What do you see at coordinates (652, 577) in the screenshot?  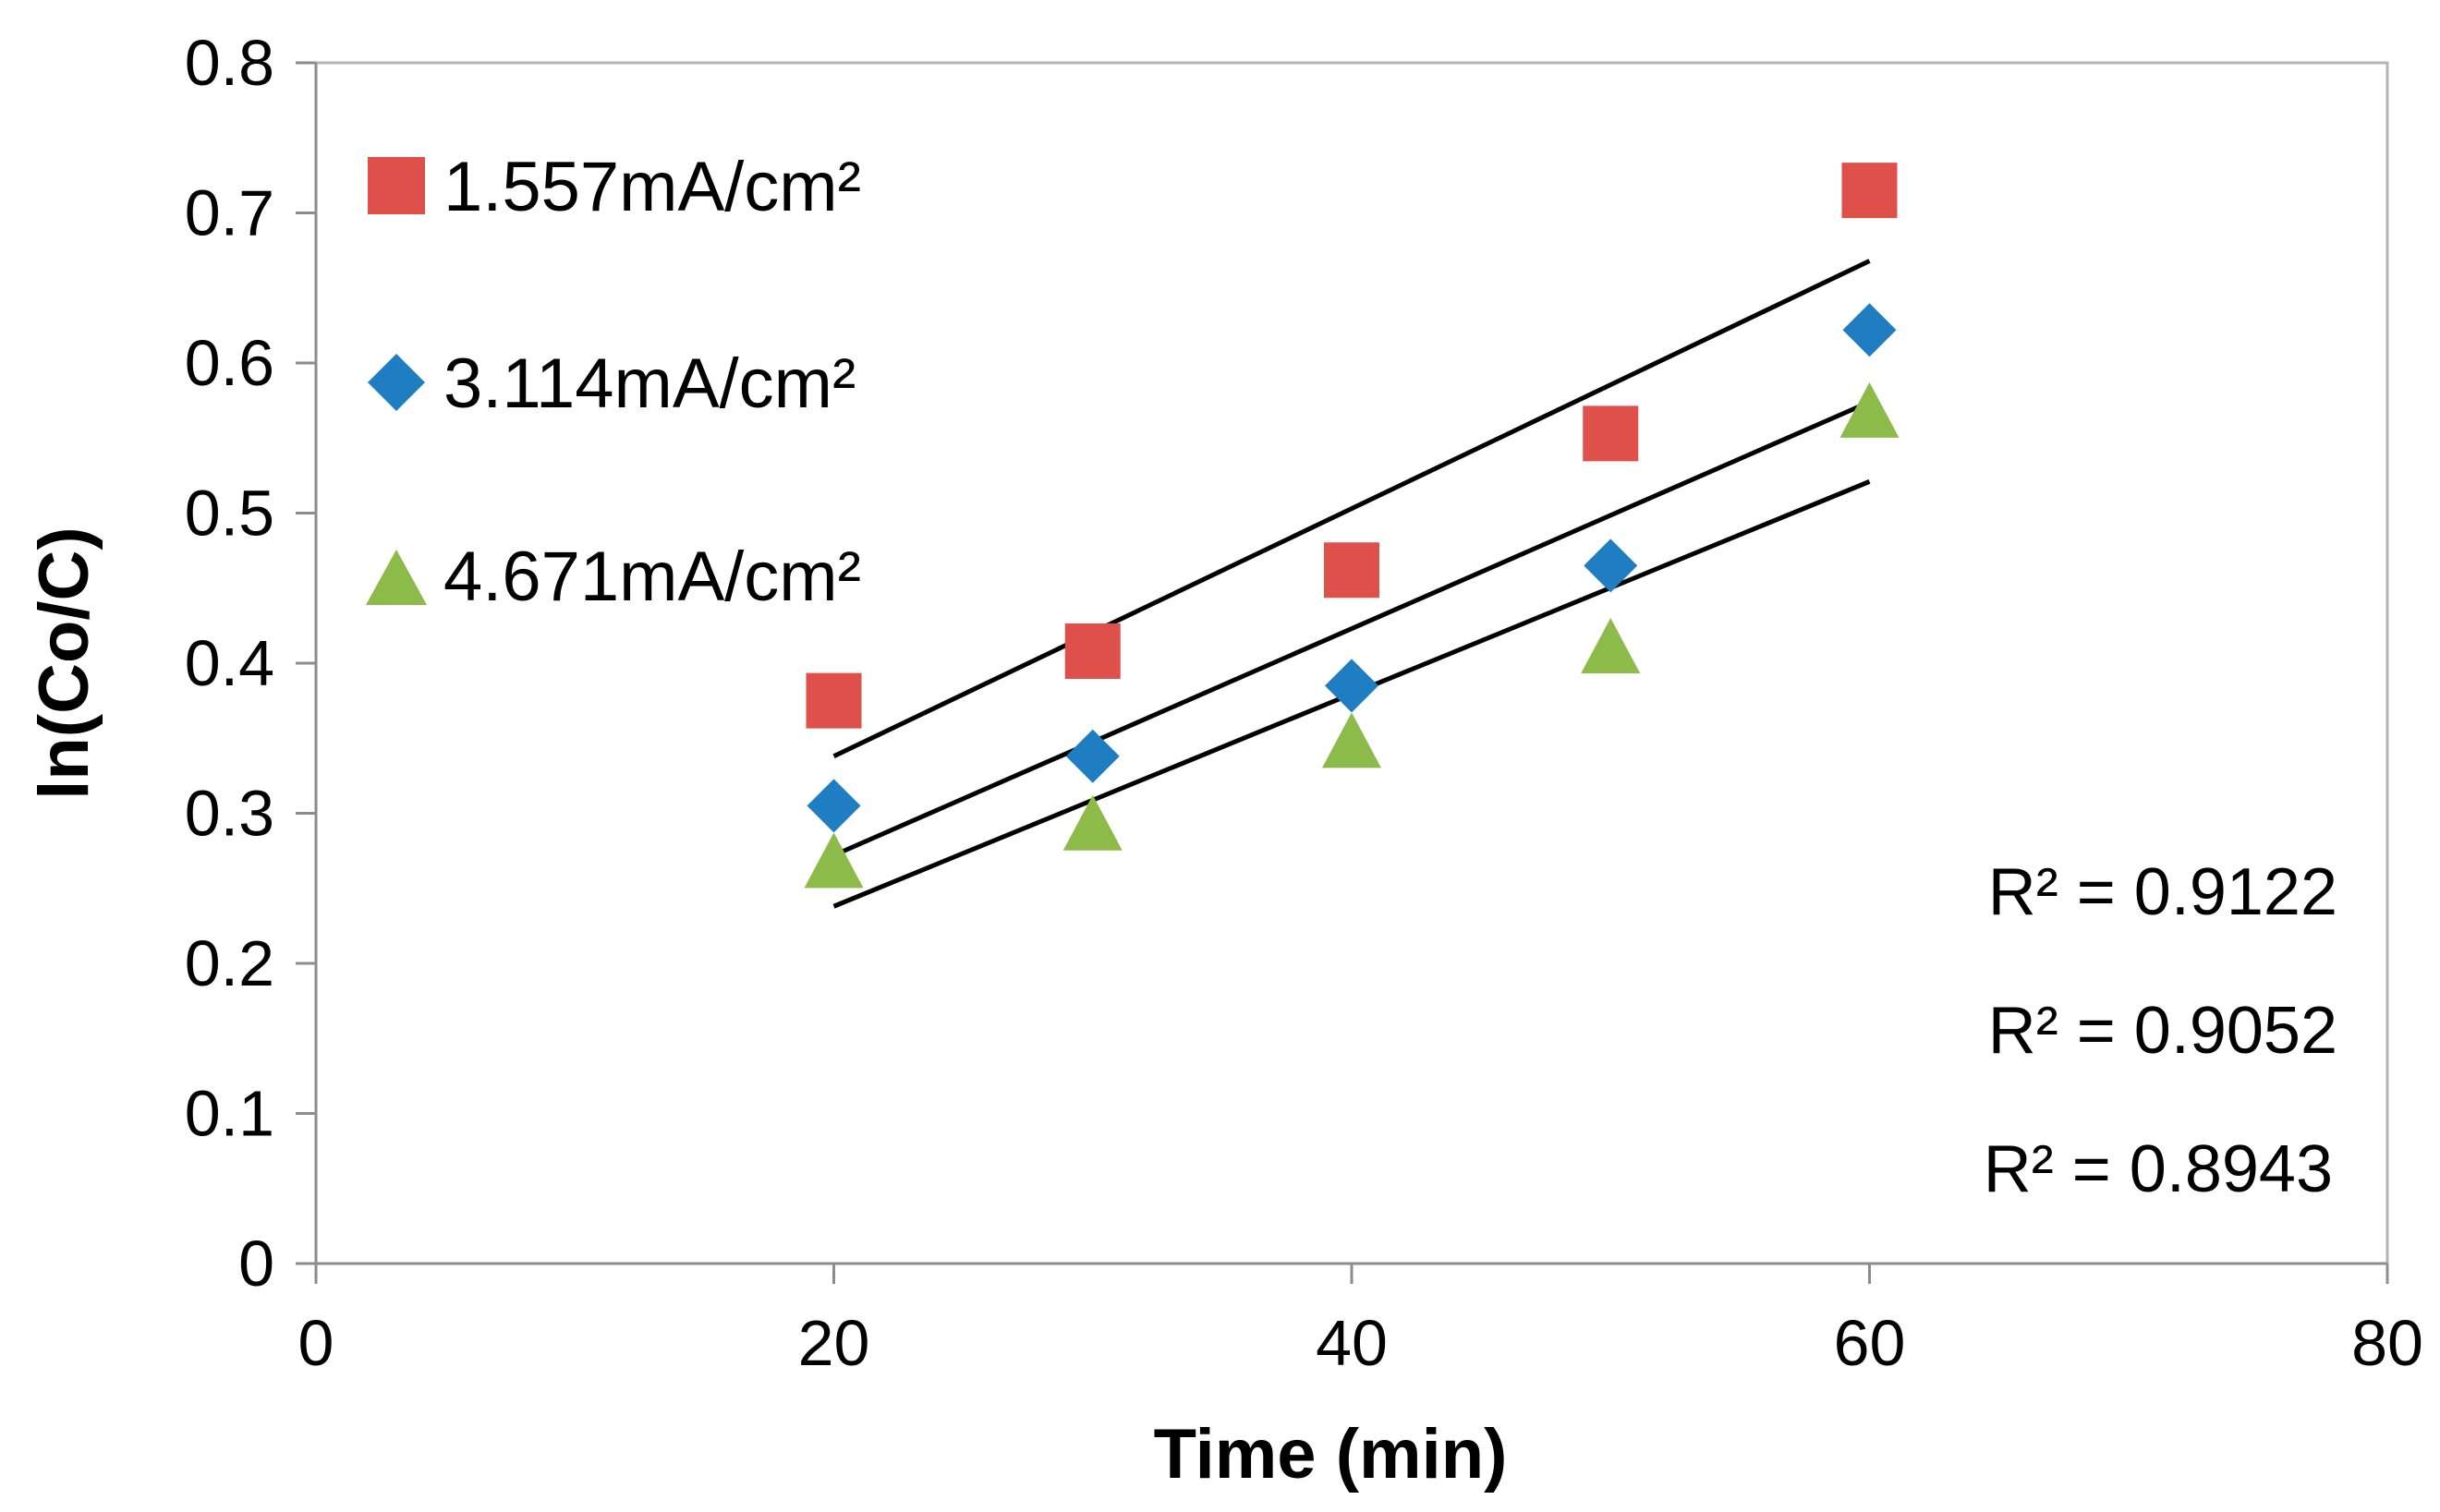 I see `legend-label-series-3: 4.671mA/cm²` at bounding box center [652, 577].